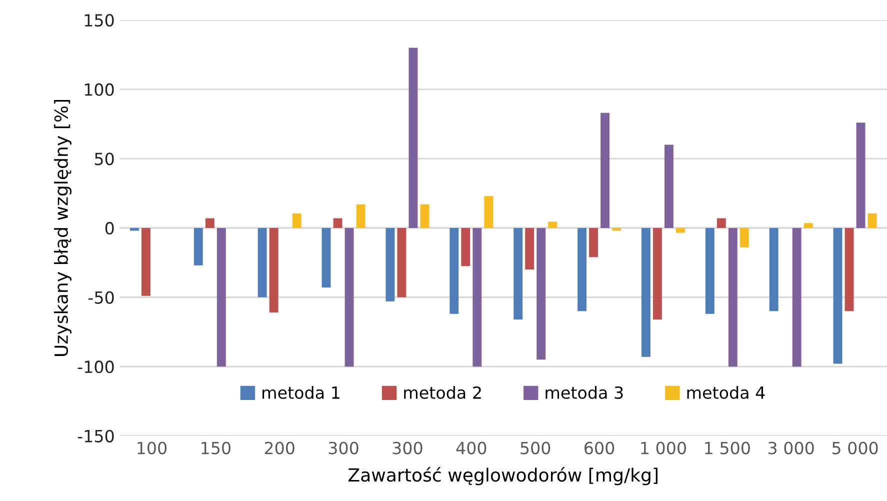 Image resolution: width=887 pixels, height=501 pixels. Describe the element at coordinates (727, 448) in the screenshot. I see `x-tick-label: 1 500` at that location.